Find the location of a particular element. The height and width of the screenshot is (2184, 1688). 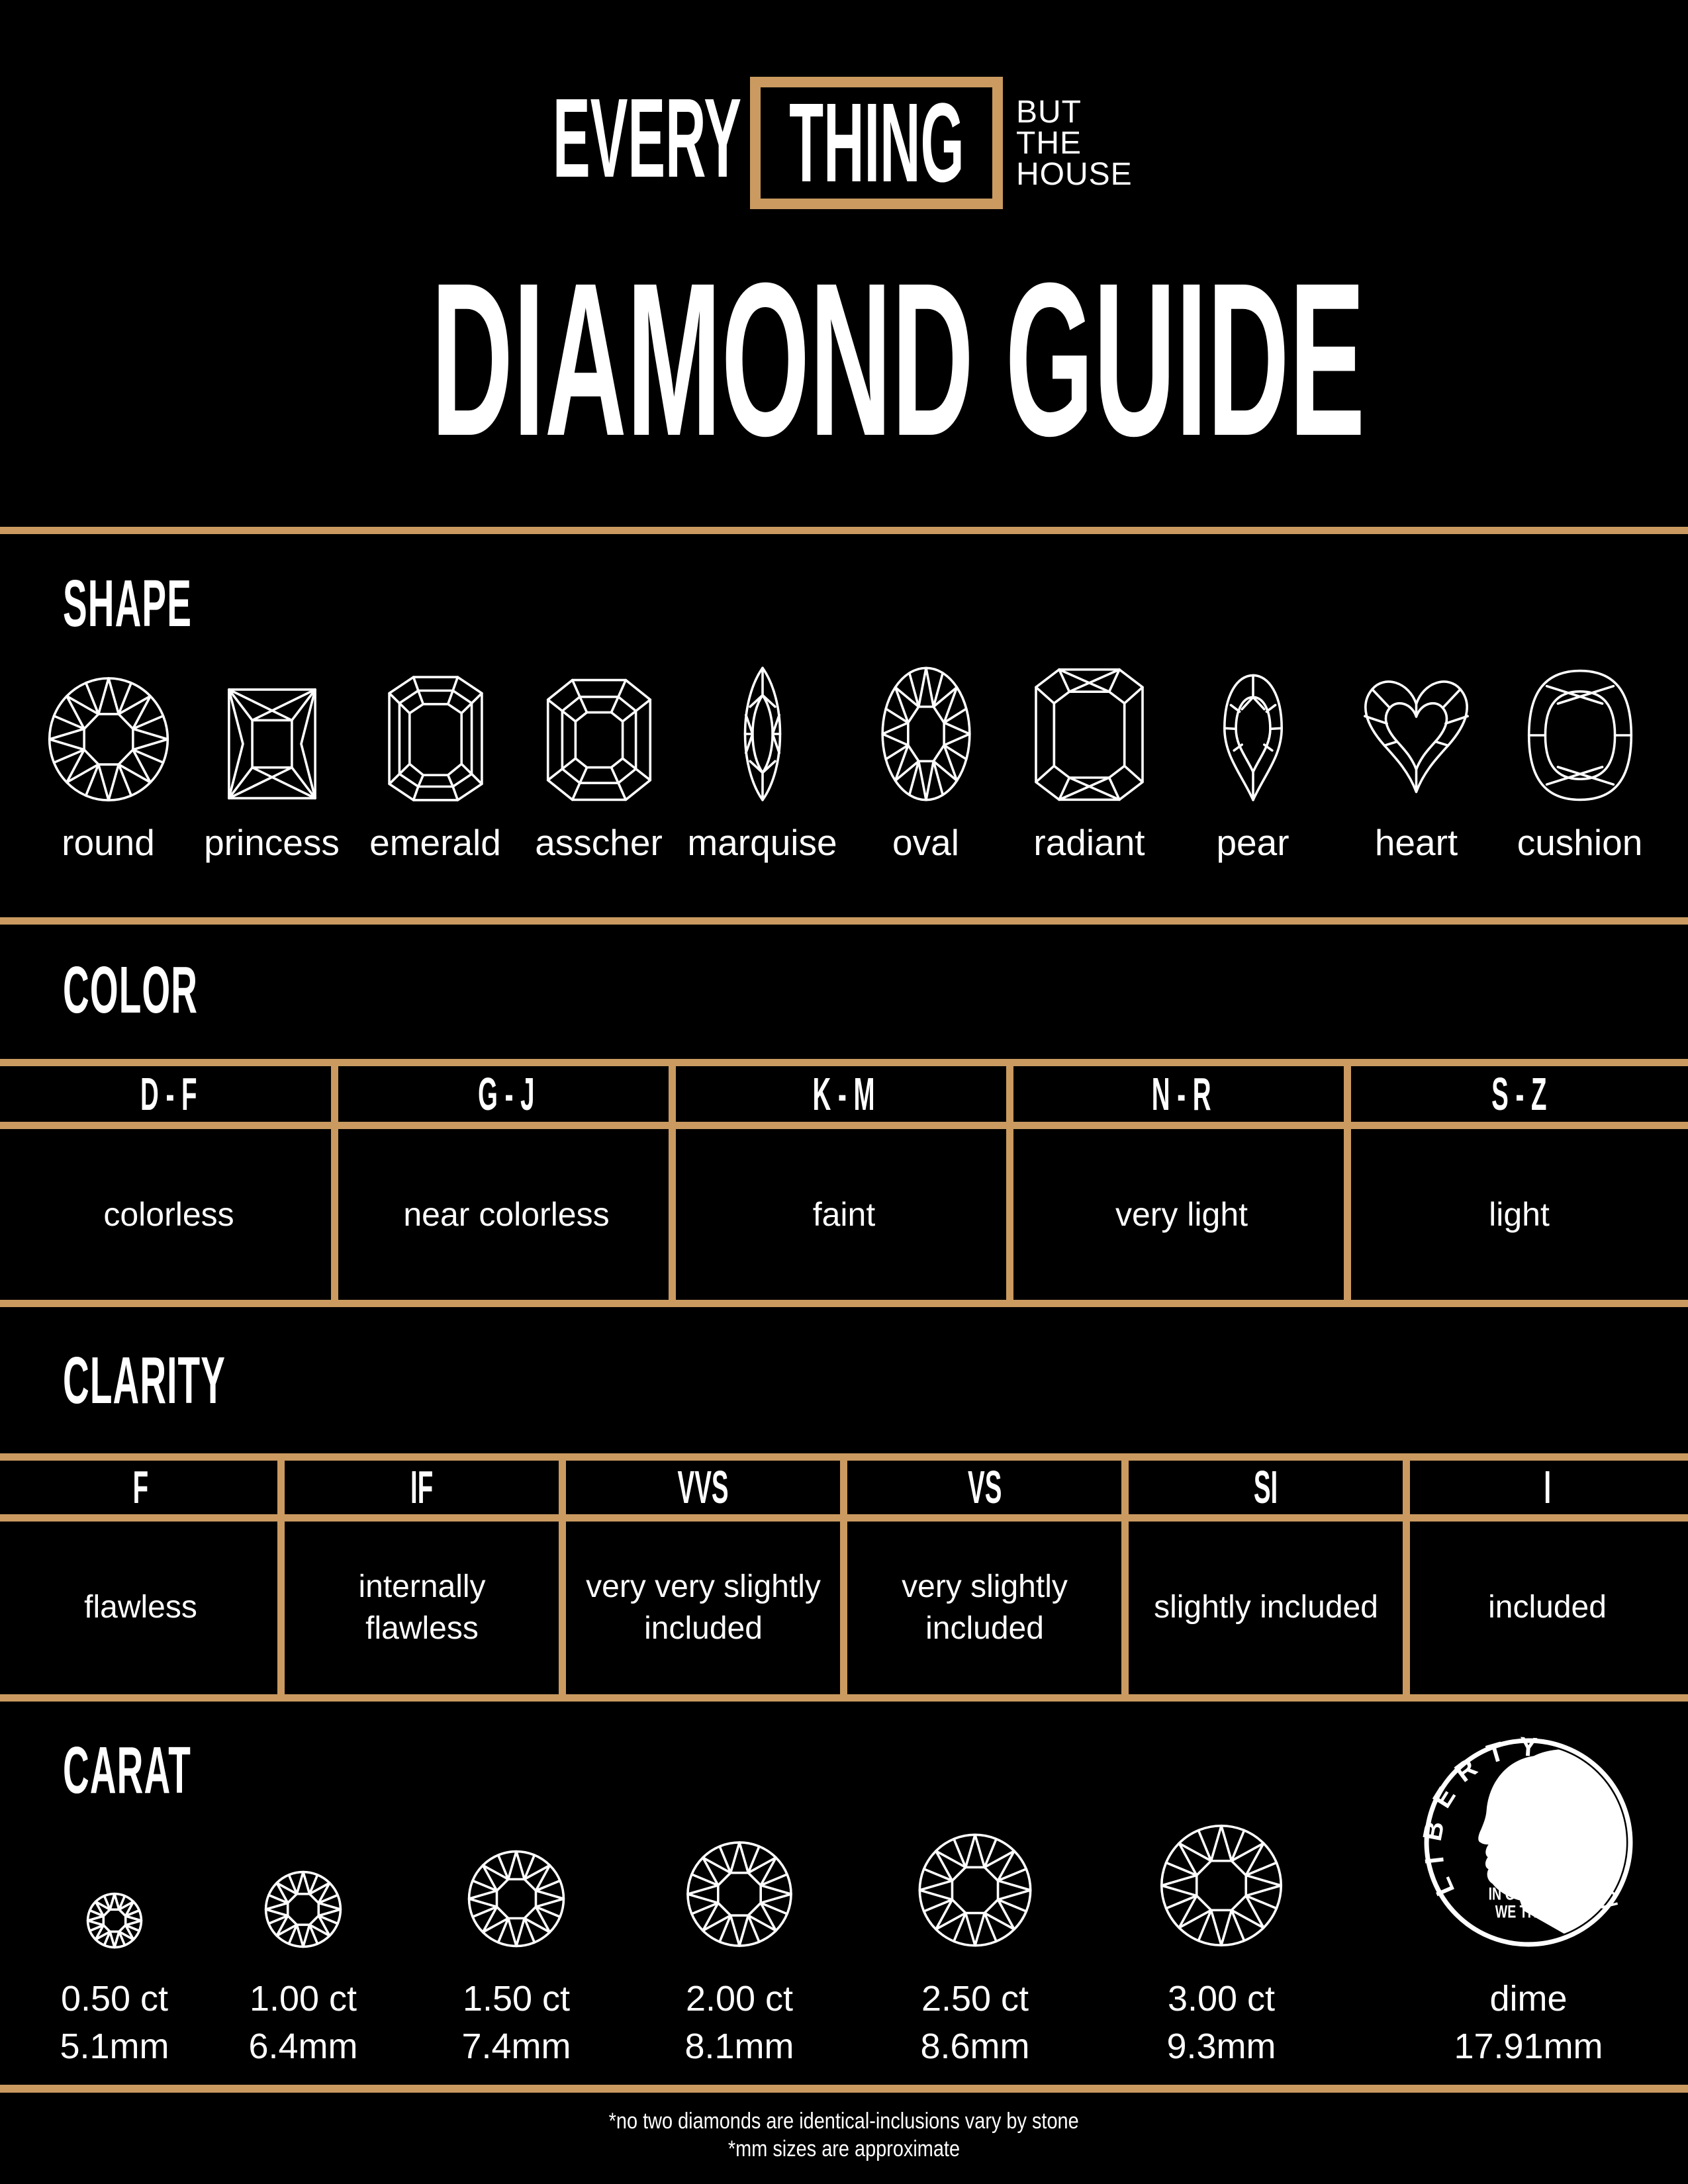

carat-size: 6.4mm is located at coordinates (303, 2046).